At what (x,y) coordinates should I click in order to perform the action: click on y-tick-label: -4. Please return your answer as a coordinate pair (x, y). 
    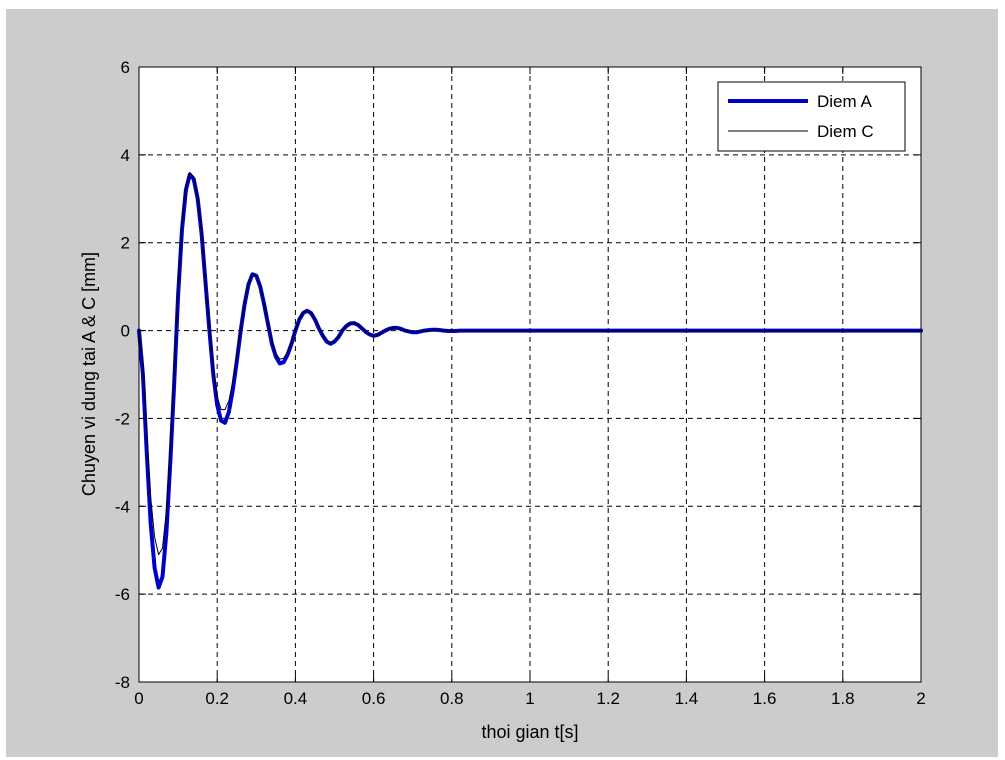
    Looking at the image, I should click on (122, 506).